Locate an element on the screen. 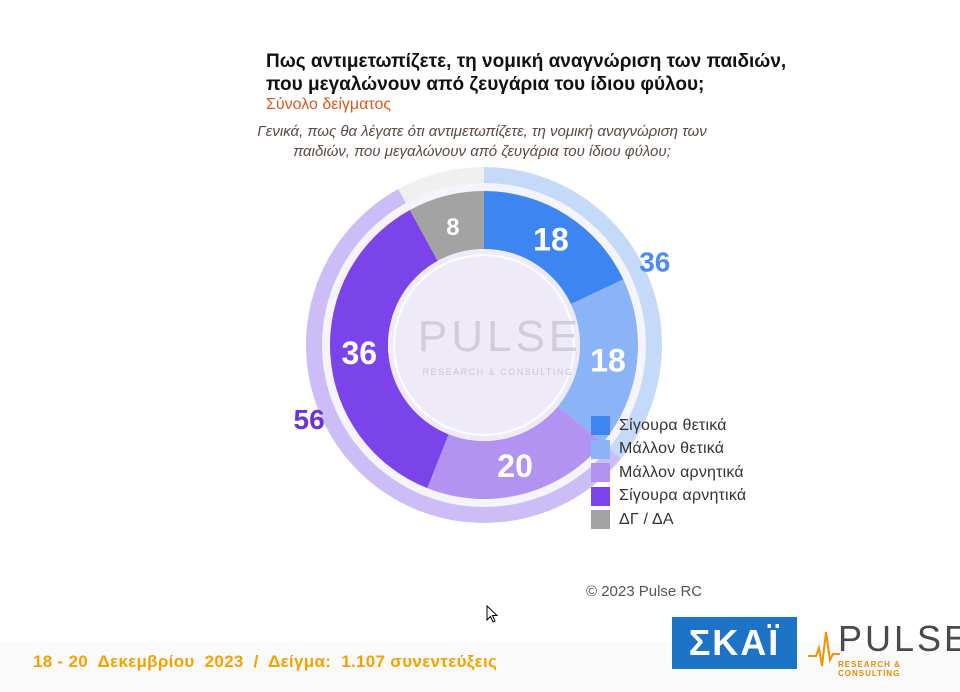 This screenshot has height=692, width=960. legend-item: Σίγουρα αρνητικά is located at coordinates (668, 497).